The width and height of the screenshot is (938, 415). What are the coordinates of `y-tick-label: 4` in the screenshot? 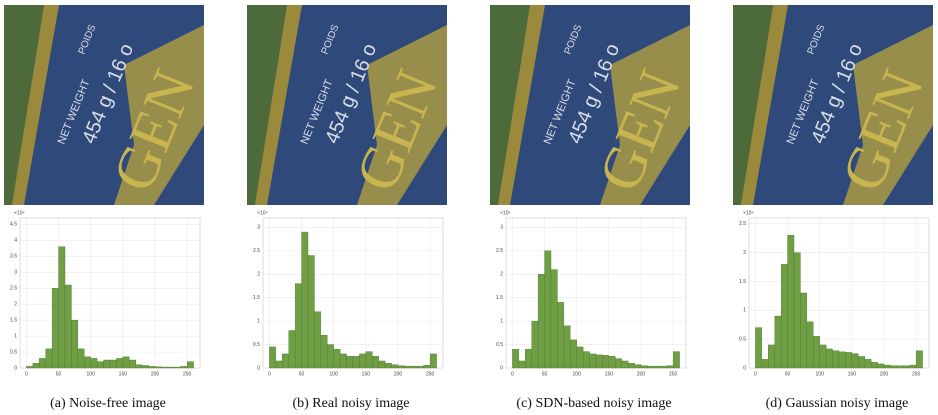 It's located at (15, 241).